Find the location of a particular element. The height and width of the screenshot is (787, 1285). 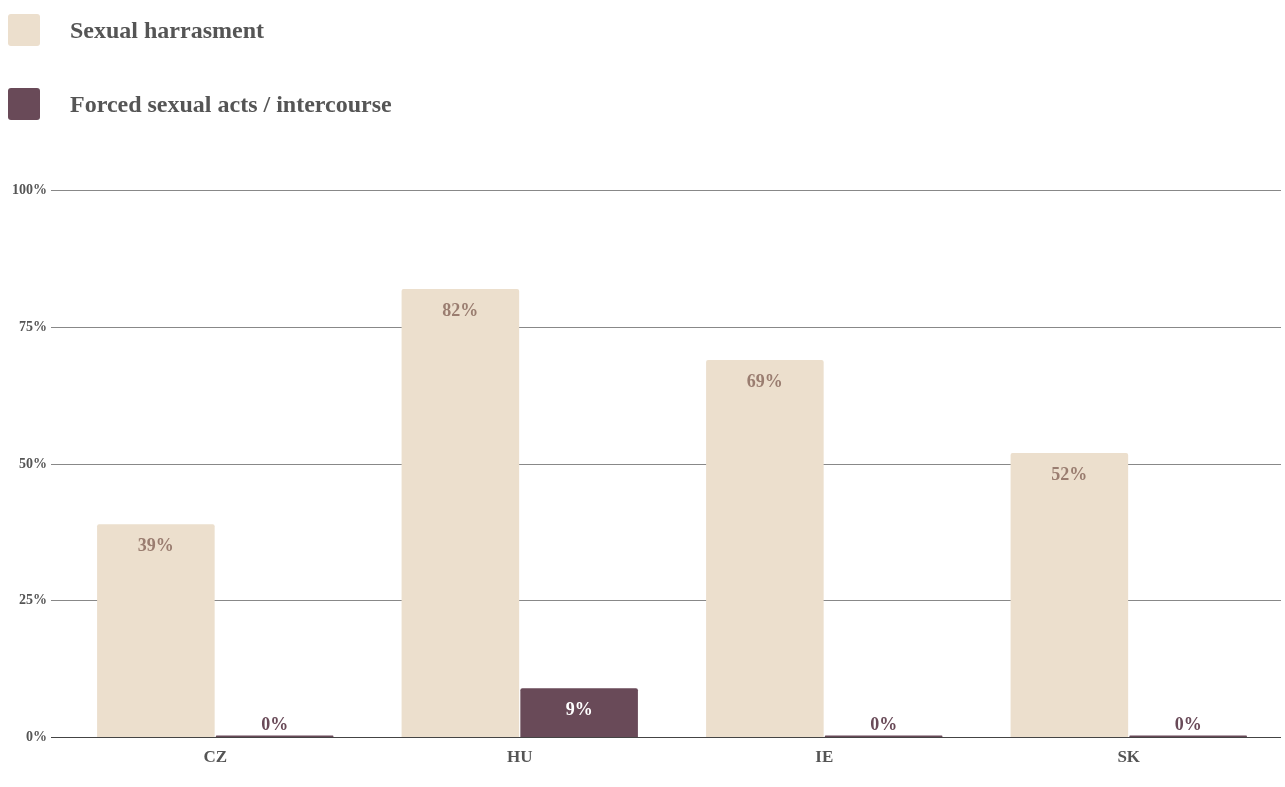

data-label: 39% is located at coordinates (155, 544).